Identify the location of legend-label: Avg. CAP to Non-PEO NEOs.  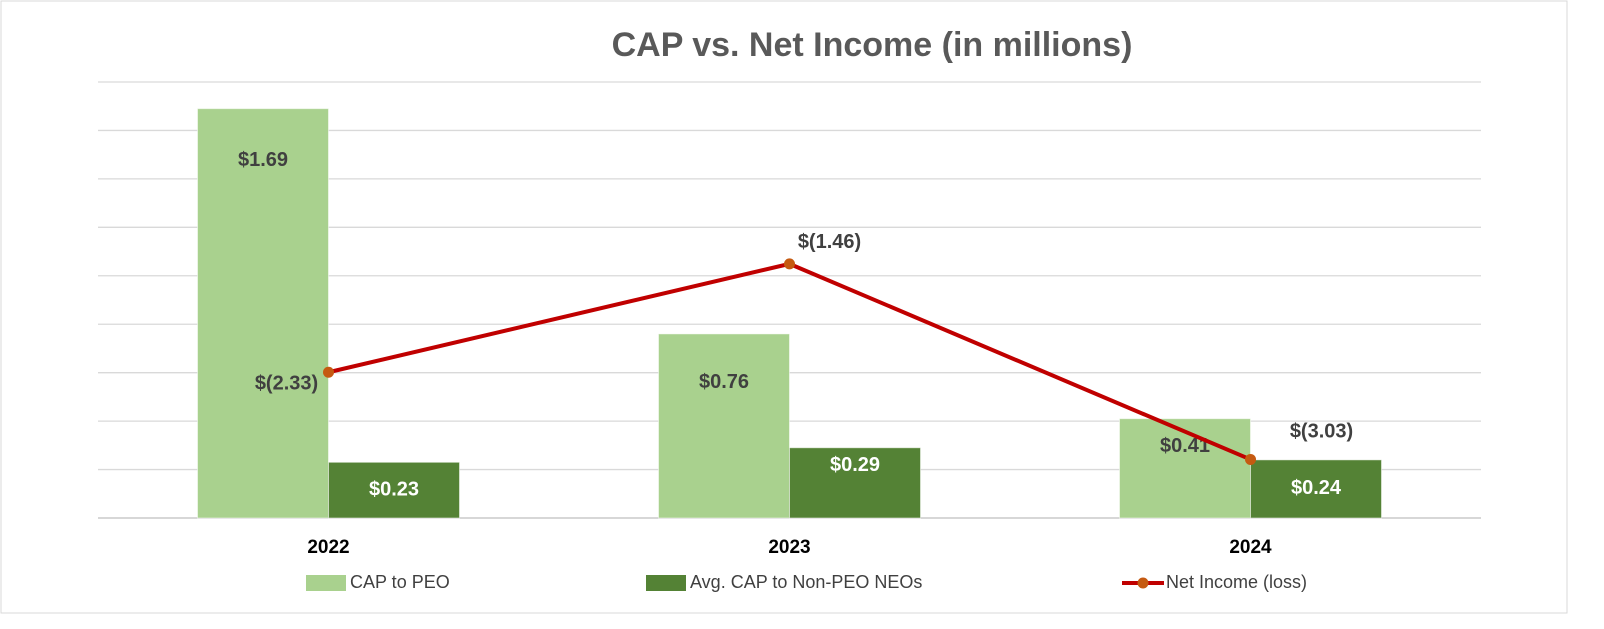
(806, 582).